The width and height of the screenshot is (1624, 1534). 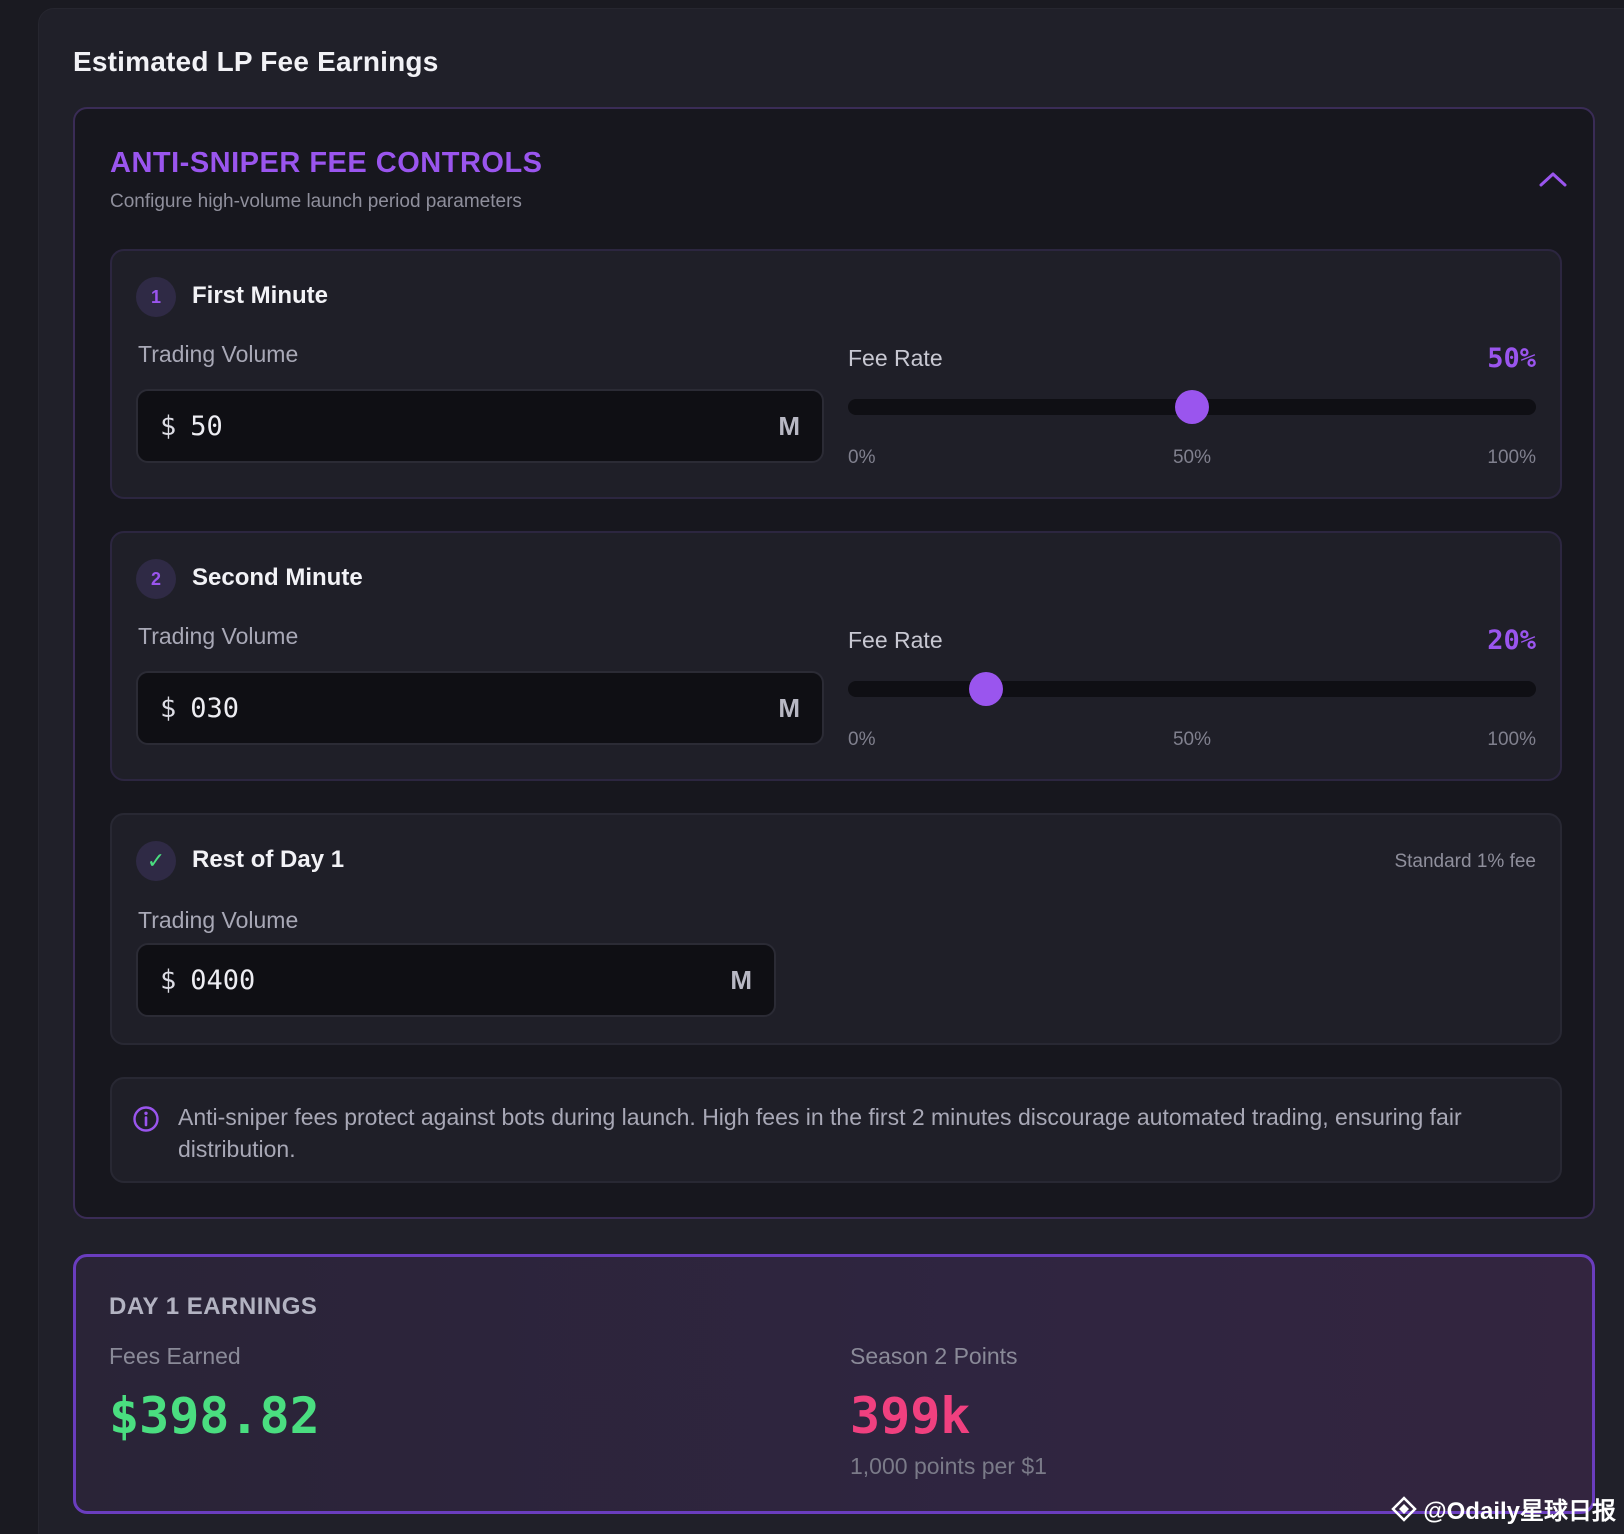 What do you see at coordinates (910, 1416) in the screenshot?
I see `season-points-value: 399k` at bounding box center [910, 1416].